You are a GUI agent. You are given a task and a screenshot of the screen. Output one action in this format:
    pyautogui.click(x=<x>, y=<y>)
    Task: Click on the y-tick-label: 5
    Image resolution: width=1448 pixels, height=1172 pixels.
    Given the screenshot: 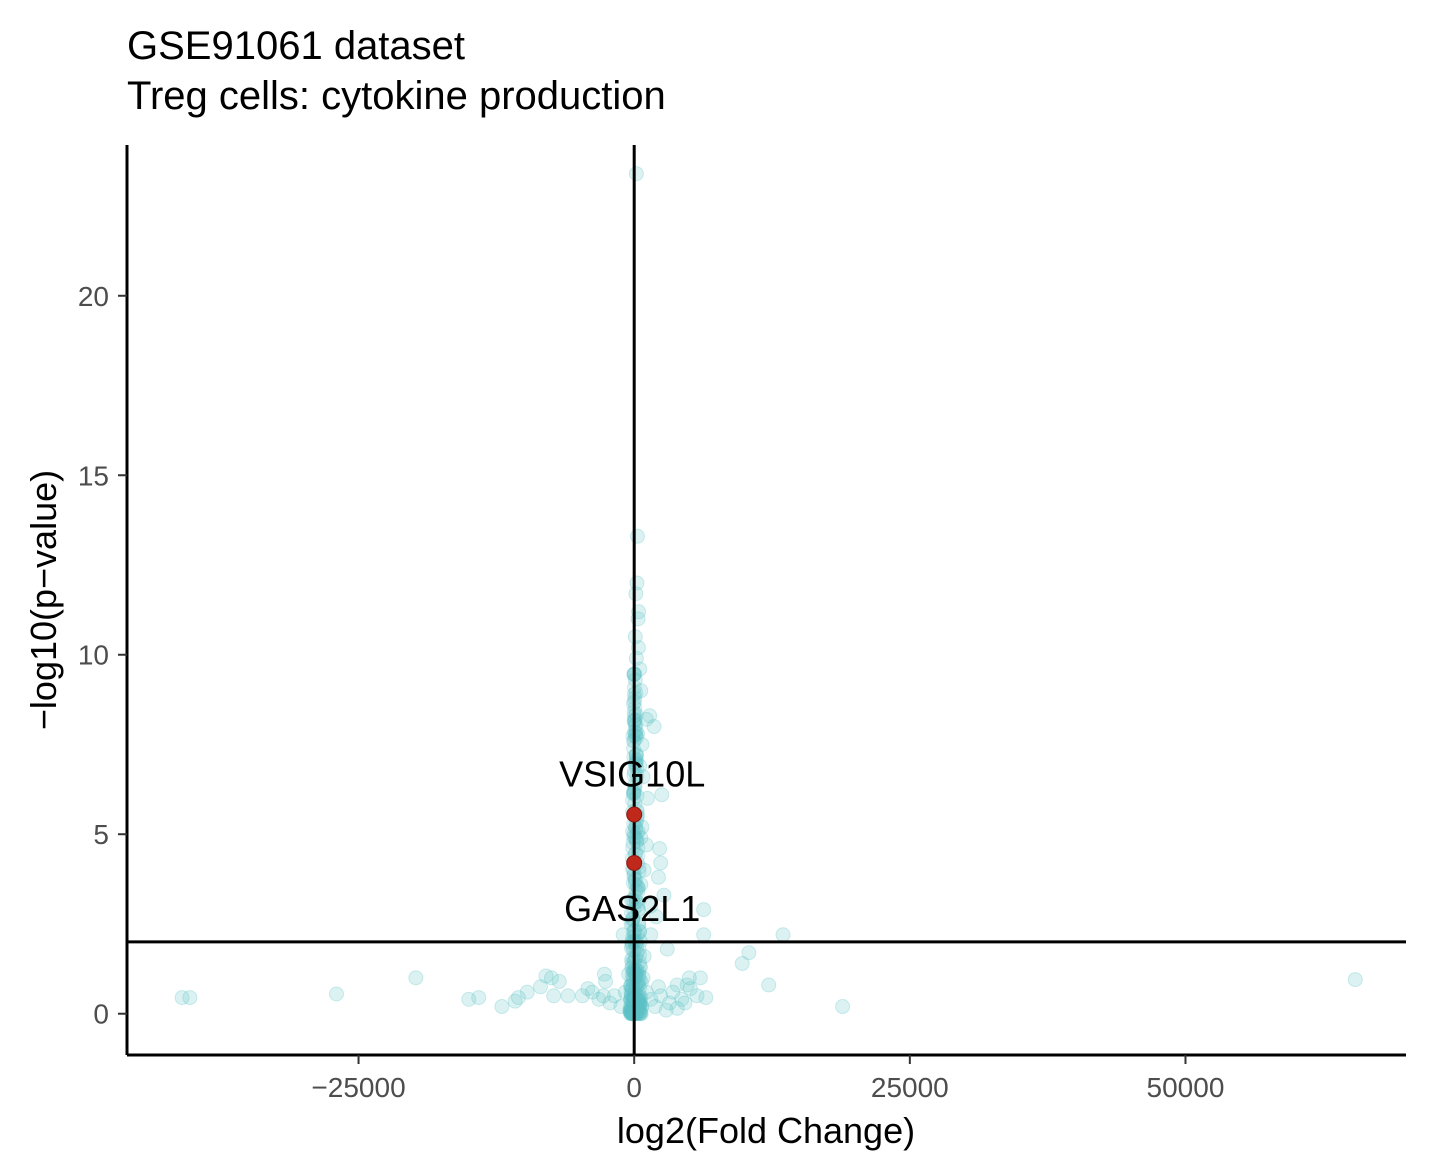 What is the action you would take?
    pyautogui.click(x=101, y=834)
    